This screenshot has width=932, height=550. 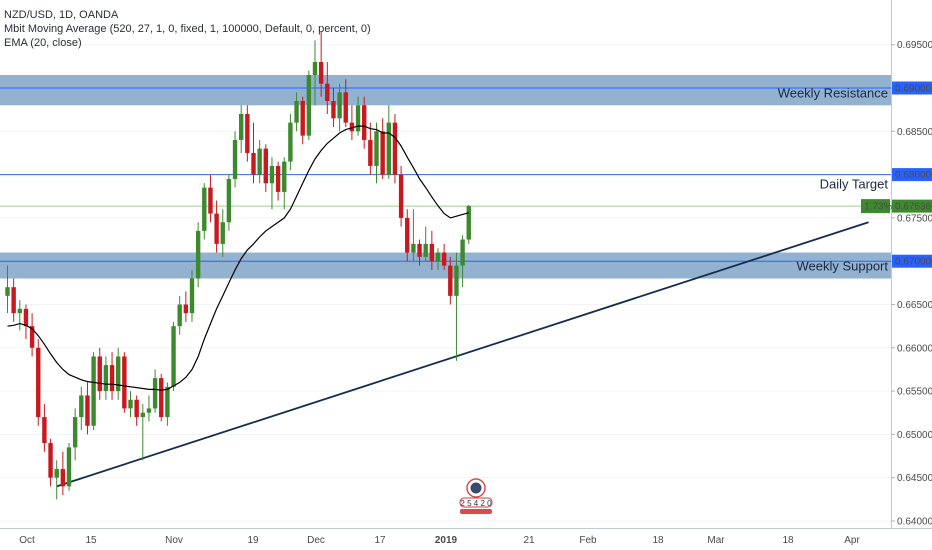 What do you see at coordinates (788, 540) in the screenshot?
I see `x-tick-label: 18` at bounding box center [788, 540].